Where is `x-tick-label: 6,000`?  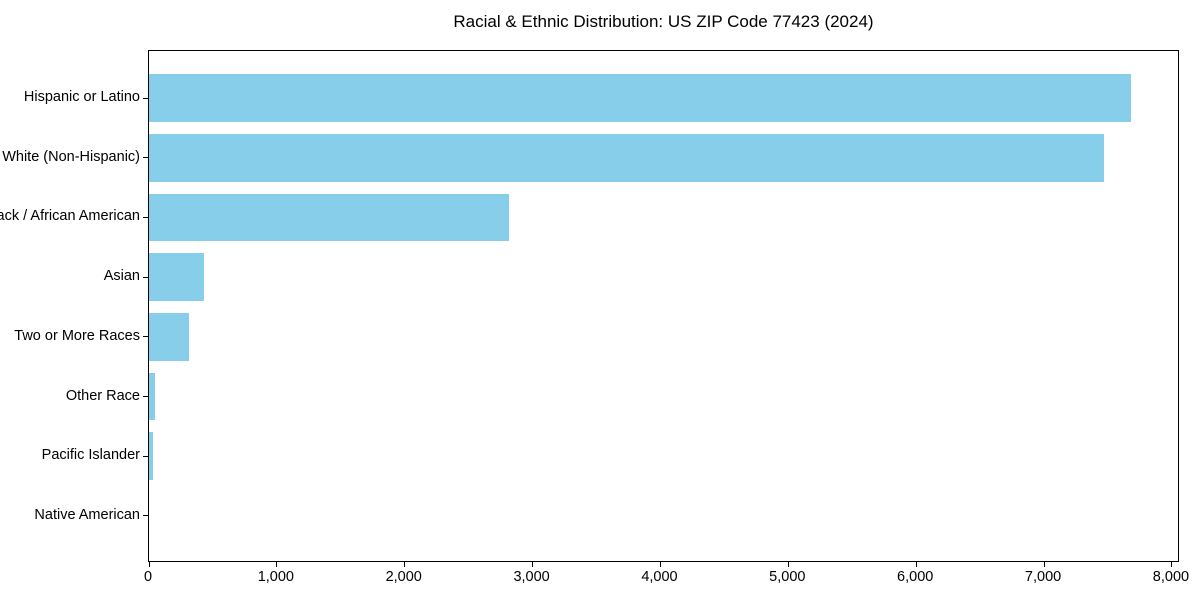 x-tick-label: 6,000 is located at coordinates (915, 577).